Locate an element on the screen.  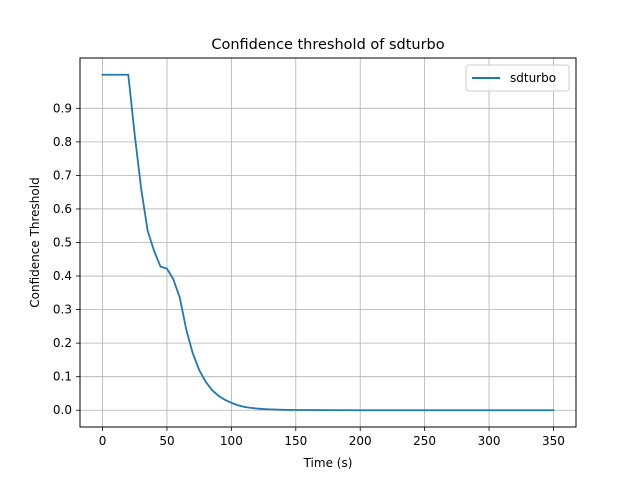
legend-box is located at coordinates (517, 78).